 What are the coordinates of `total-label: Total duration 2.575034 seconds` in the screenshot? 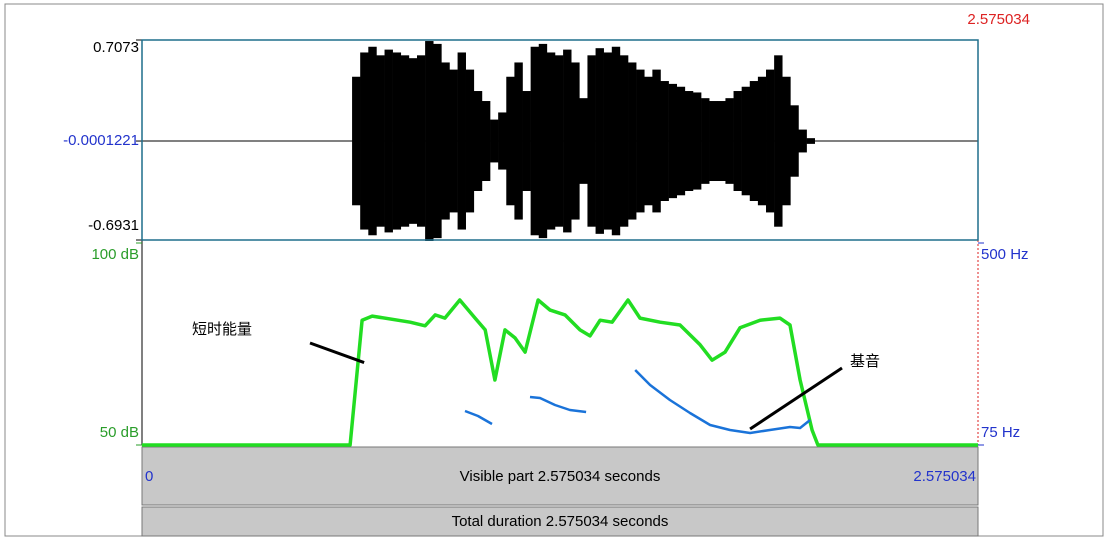 It's located at (560, 521).